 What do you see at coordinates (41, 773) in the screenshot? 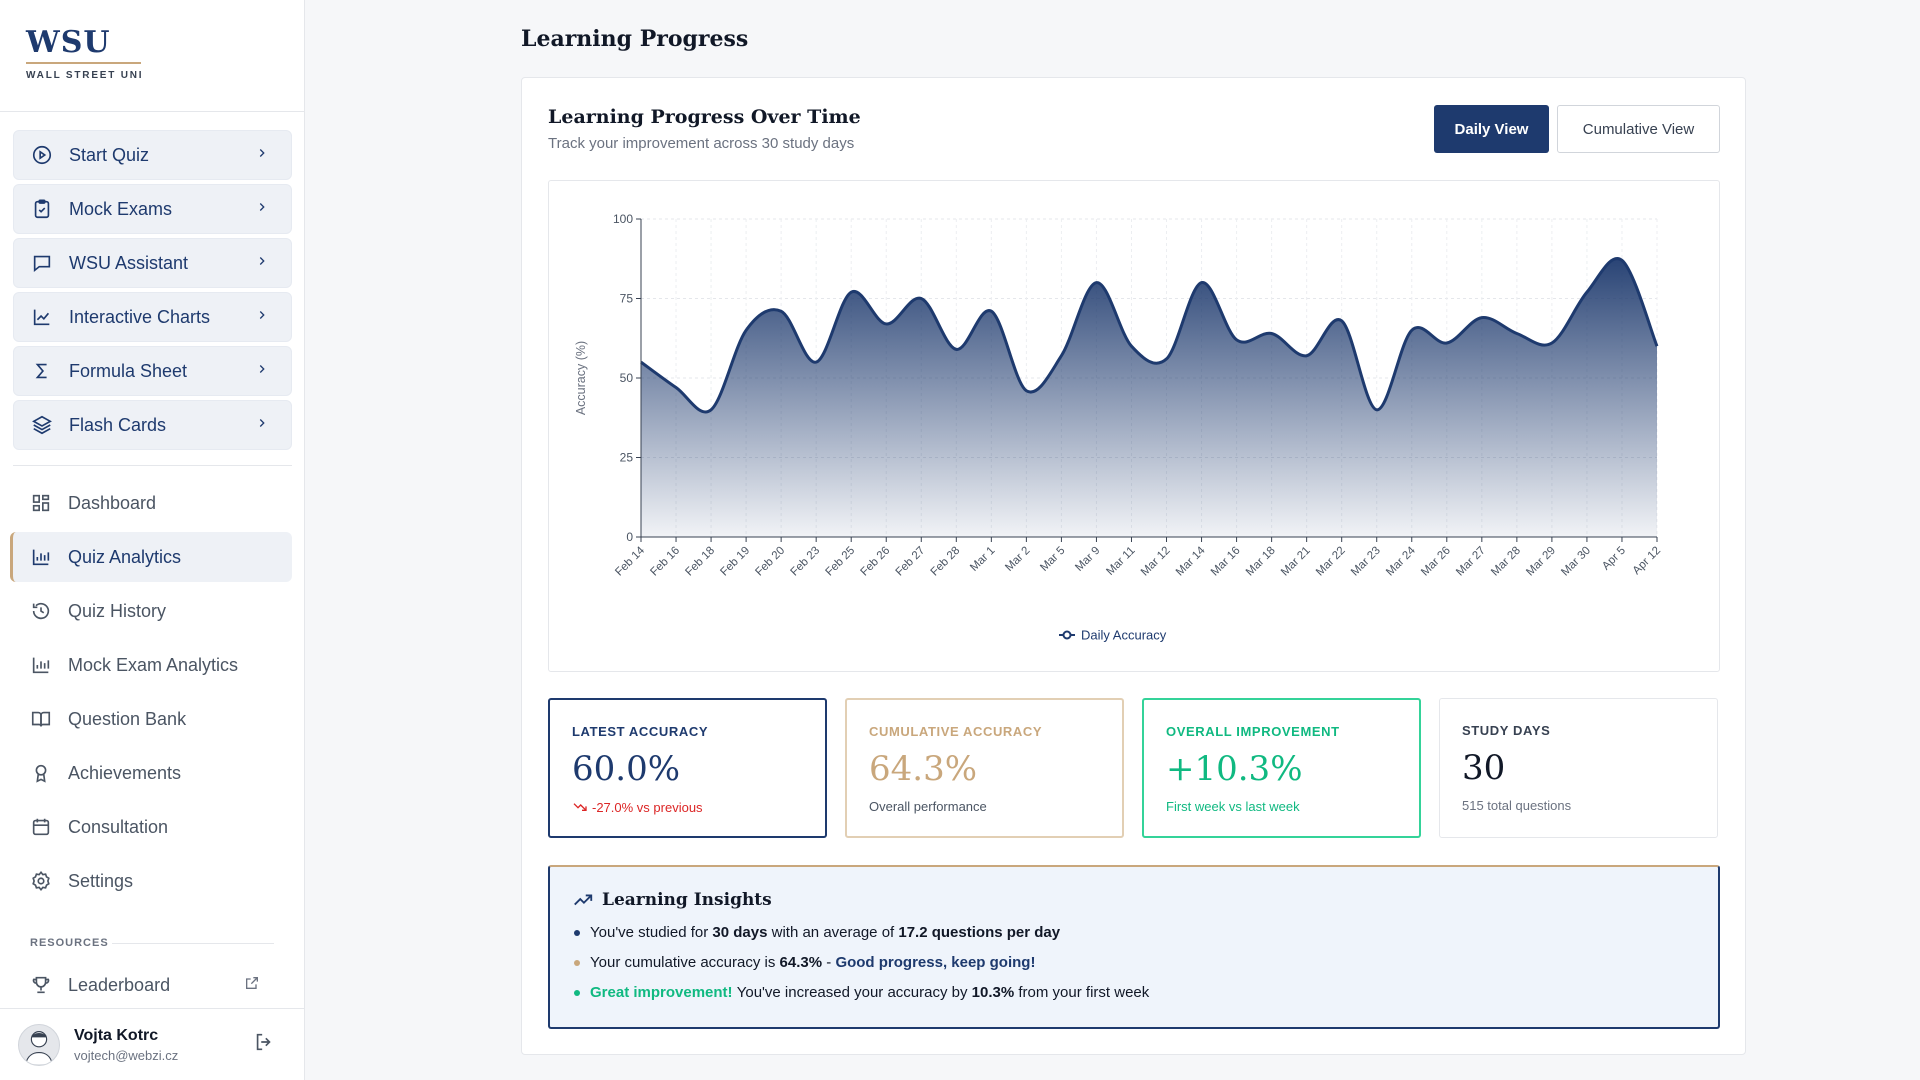
I see `award-icon` at bounding box center [41, 773].